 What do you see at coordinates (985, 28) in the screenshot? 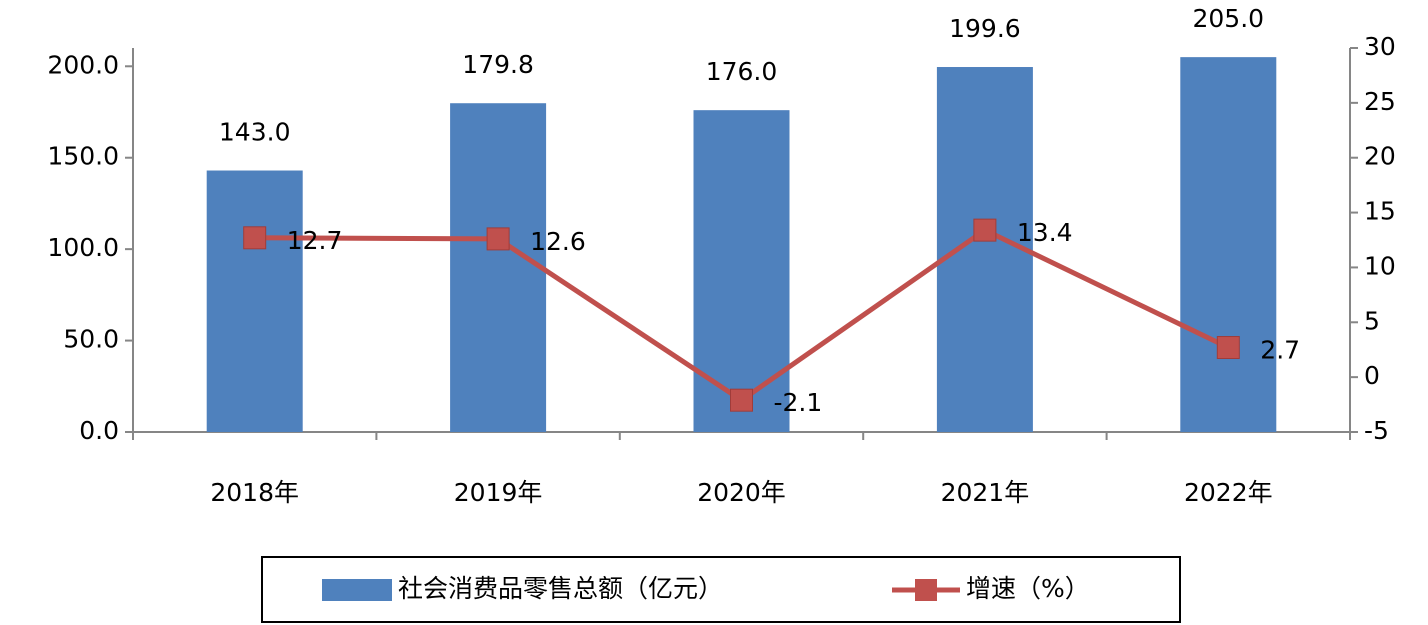
I see `bar-value-label: 199.6` at bounding box center [985, 28].